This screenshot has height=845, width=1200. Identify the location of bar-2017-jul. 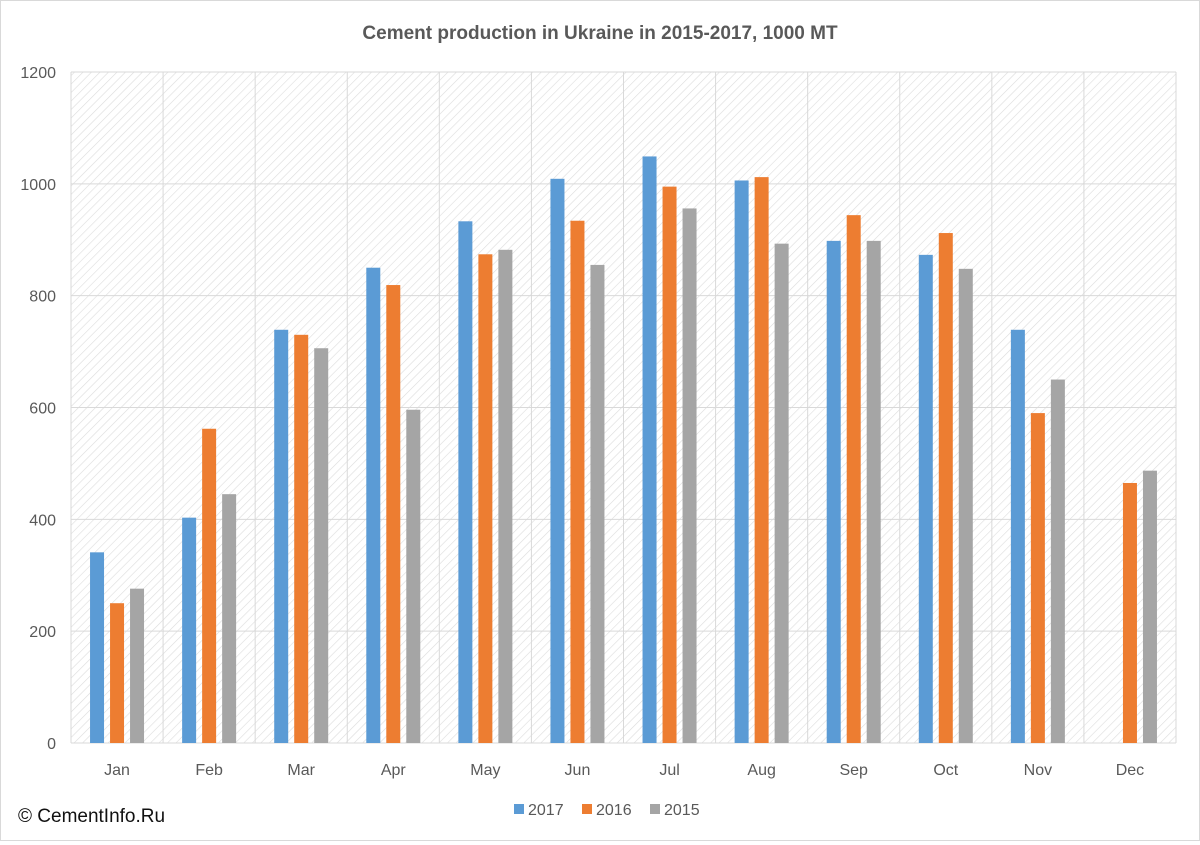
(649, 449).